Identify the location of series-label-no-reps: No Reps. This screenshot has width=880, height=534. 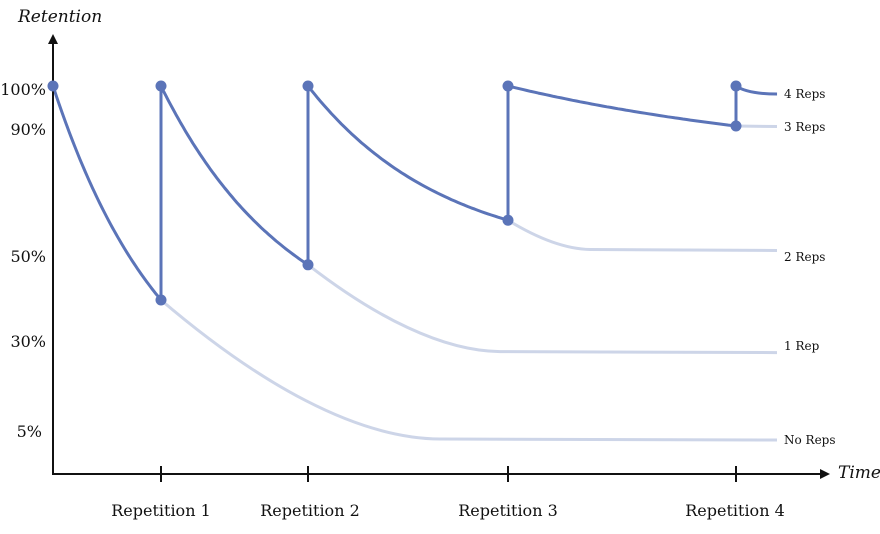
(810, 440).